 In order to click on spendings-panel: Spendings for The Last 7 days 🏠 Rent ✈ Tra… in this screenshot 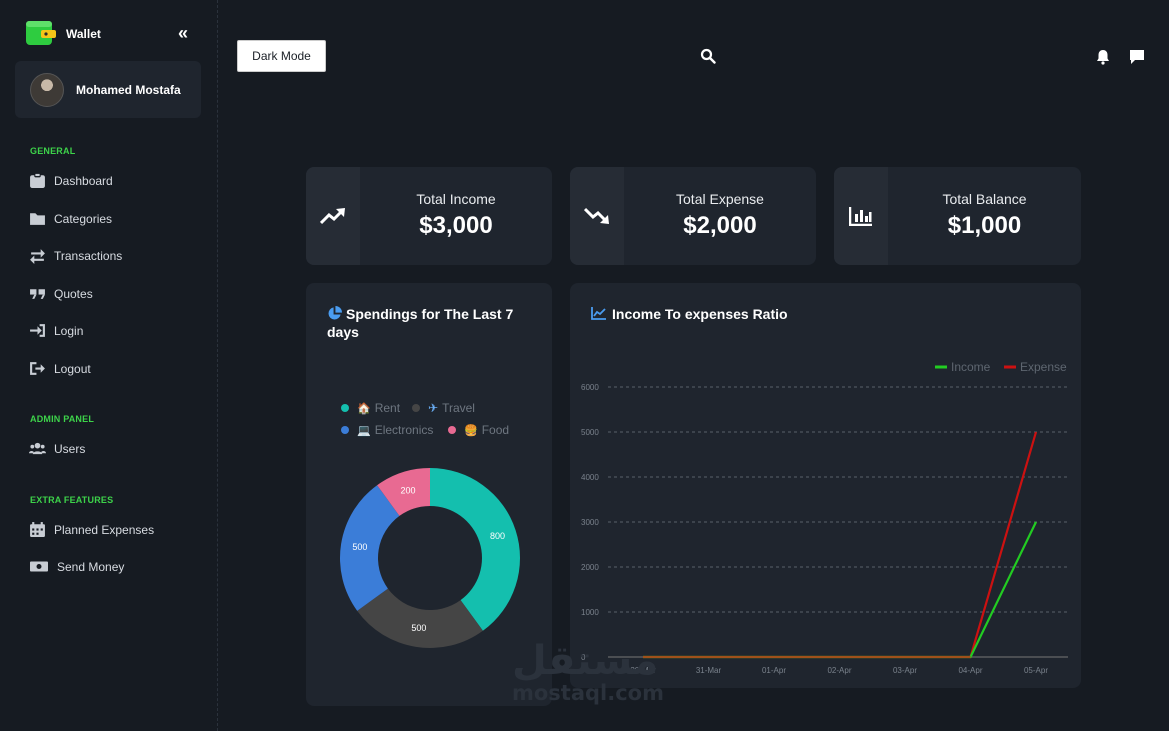, I will do `click(429, 494)`.